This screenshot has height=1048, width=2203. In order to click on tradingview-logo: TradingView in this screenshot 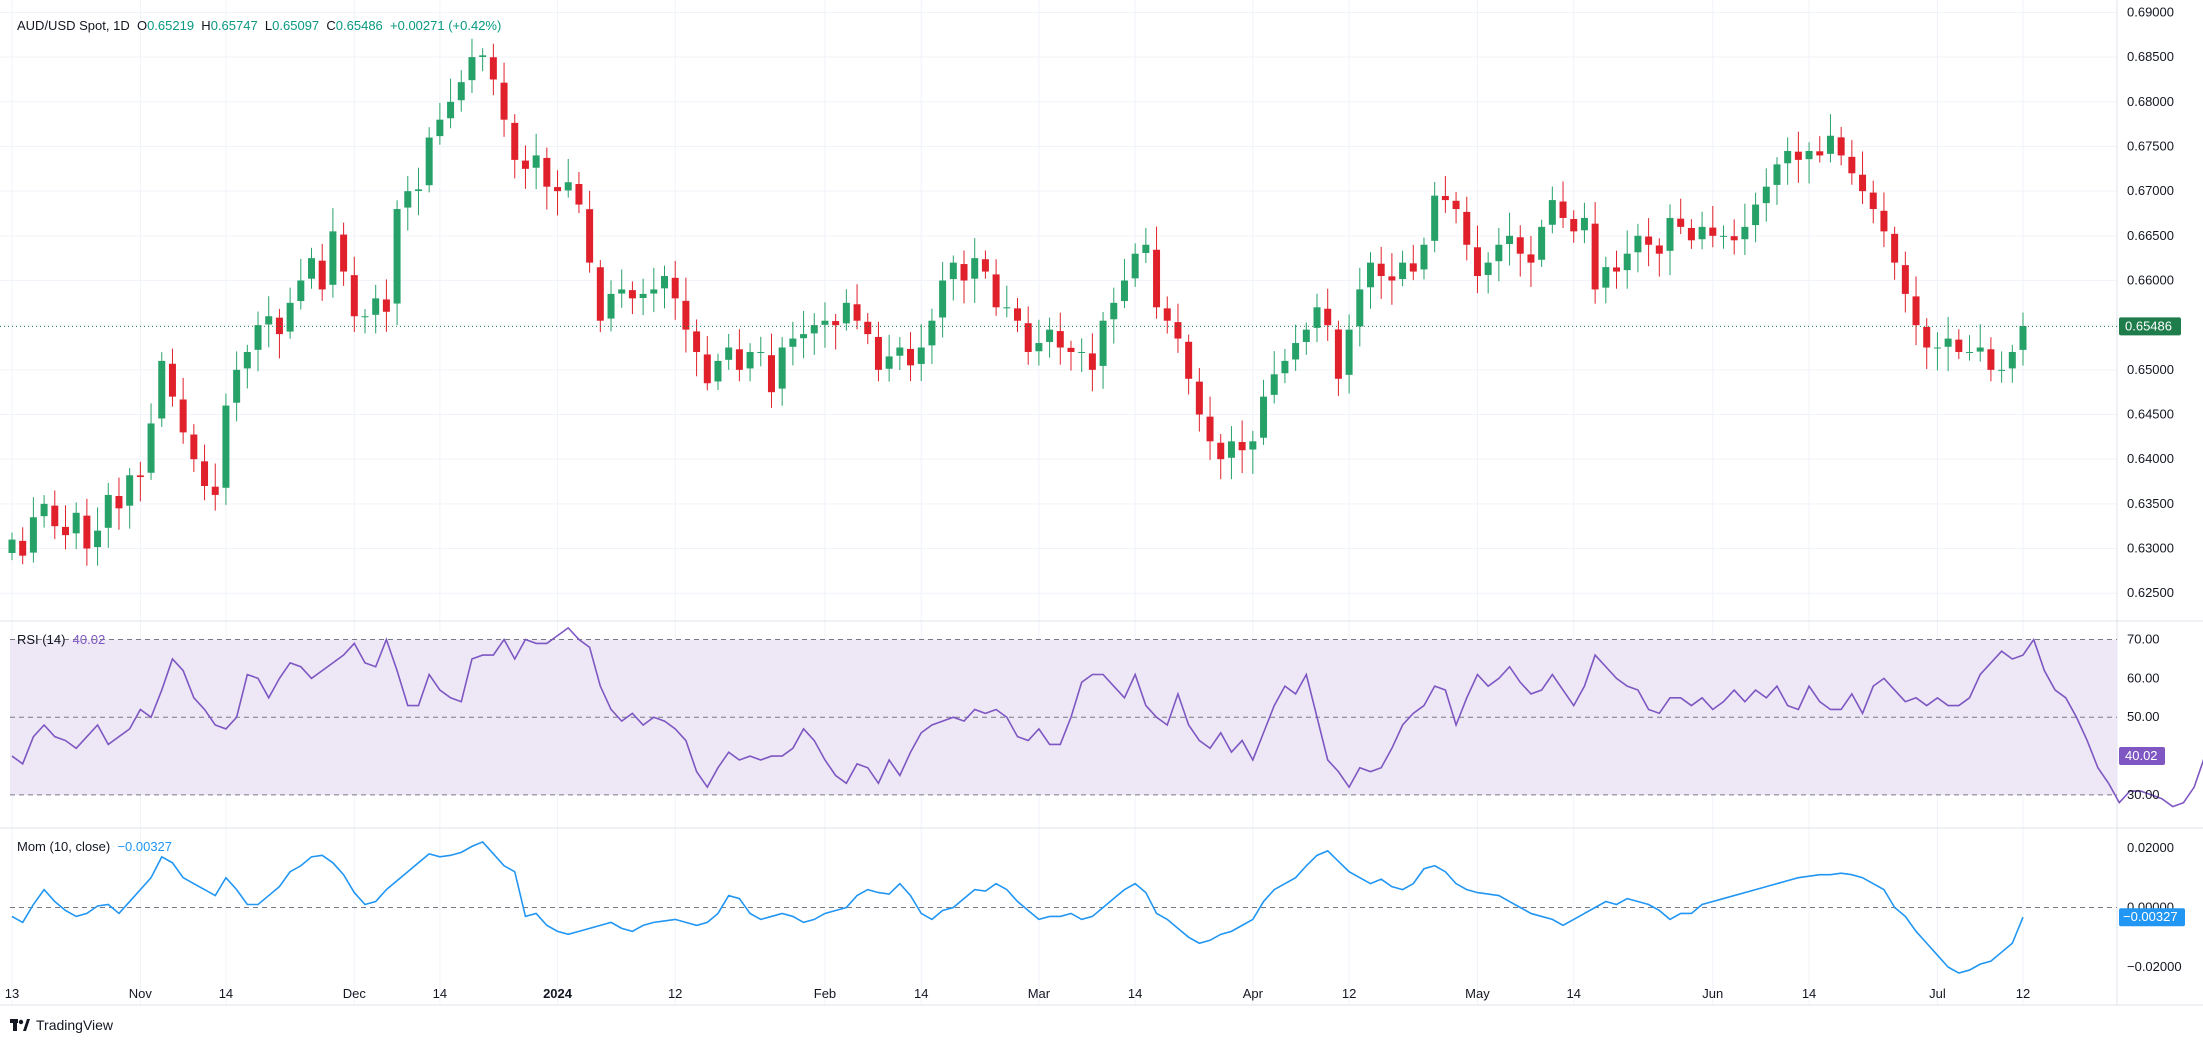, I will do `click(61, 1025)`.